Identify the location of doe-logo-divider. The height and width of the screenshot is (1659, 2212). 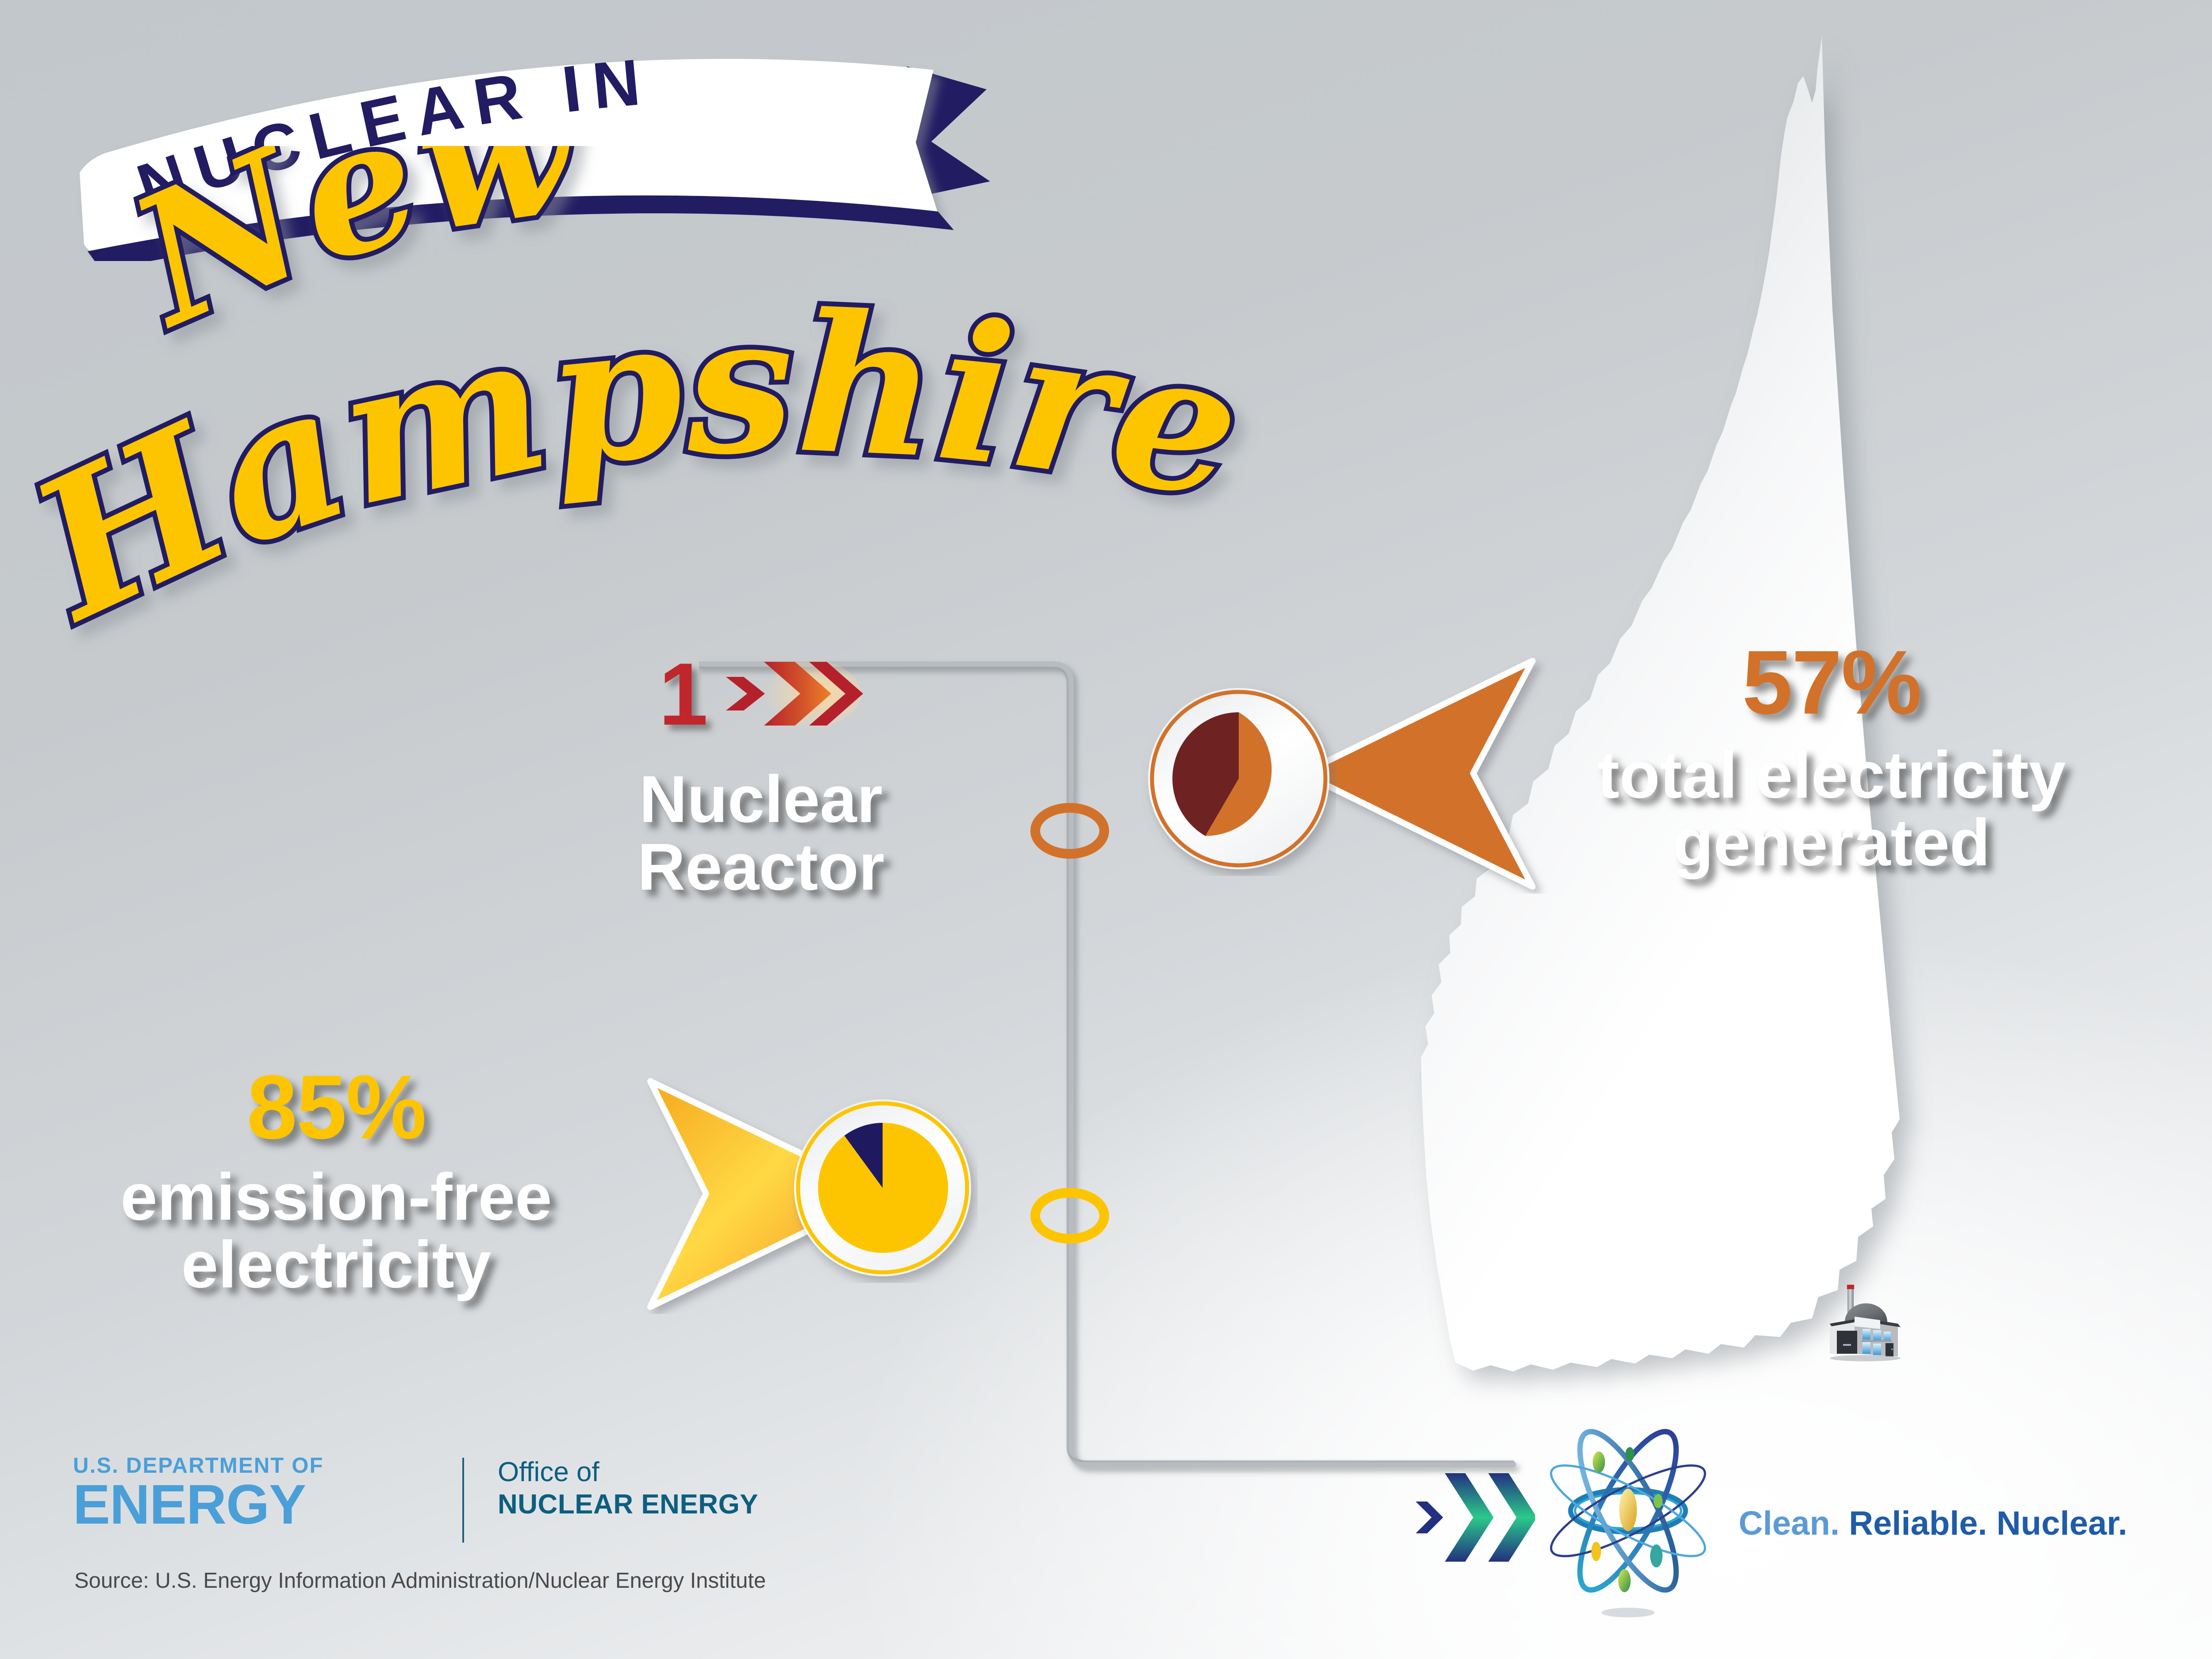
(463, 1501).